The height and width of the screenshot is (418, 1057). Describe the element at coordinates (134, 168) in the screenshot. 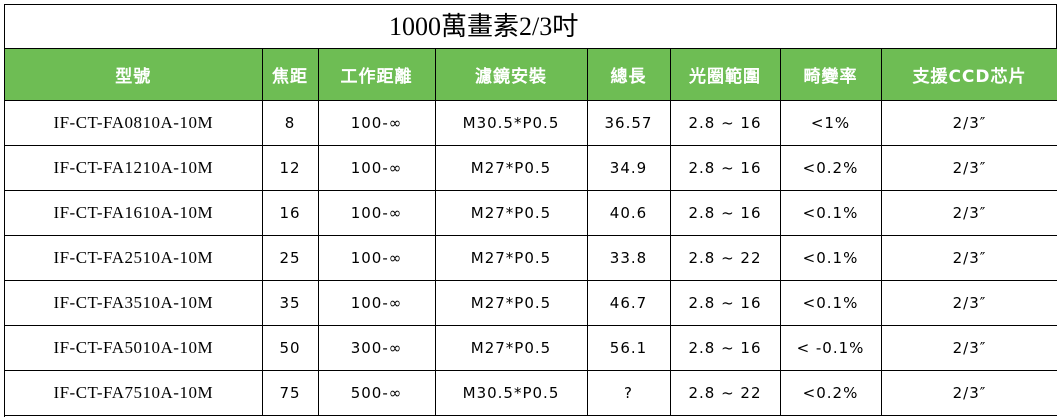

I see `model-cell: IF-CT-FA1210A-10M` at that location.